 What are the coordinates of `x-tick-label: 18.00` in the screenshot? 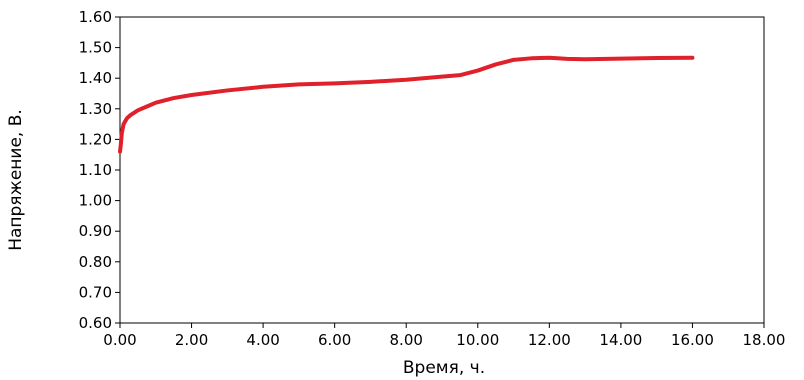 It's located at (764, 340).